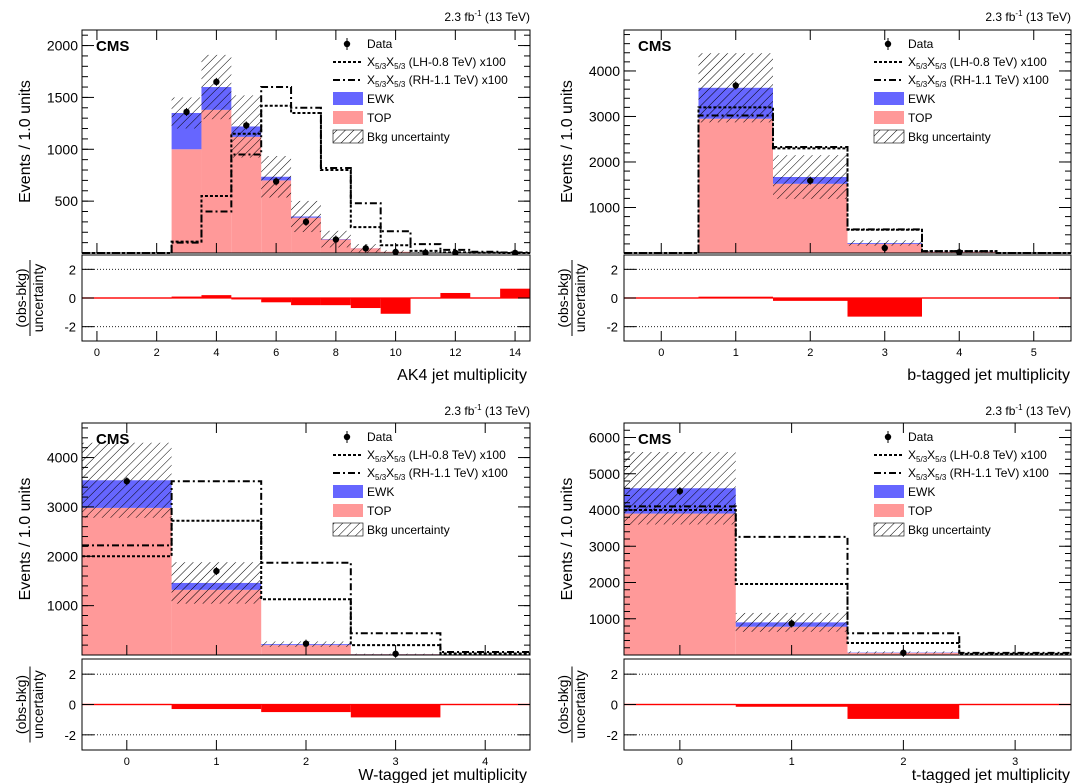  I want to click on ratio-y-tick-label: -2, so click(70, 735).